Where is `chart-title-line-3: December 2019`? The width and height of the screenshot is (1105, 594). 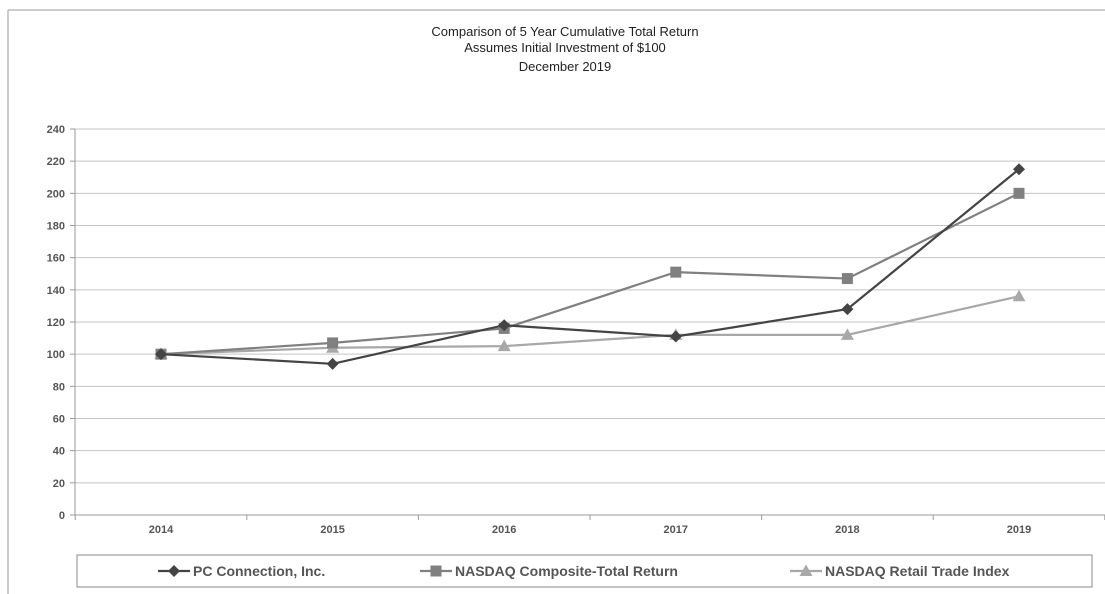
chart-title-line-3: December 2019 is located at coordinates (565, 66).